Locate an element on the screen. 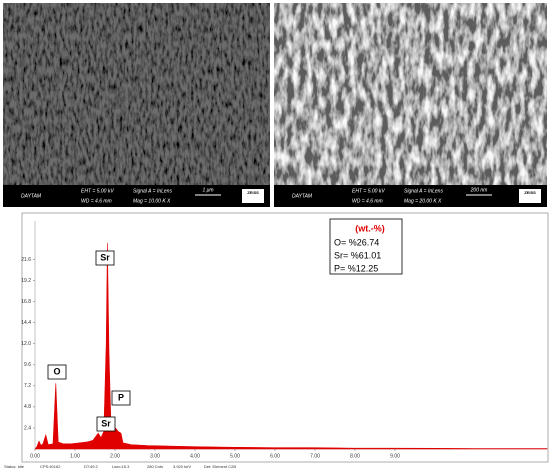  y-tick-label: 14.4 is located at coordinates (26, 323).